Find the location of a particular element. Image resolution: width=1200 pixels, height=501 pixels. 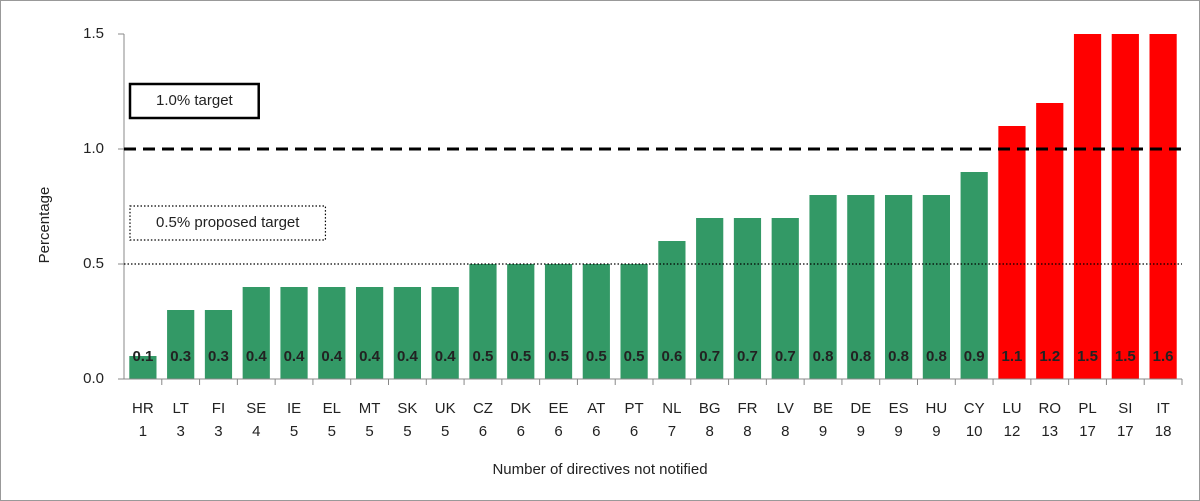

x-tick-label: AT is located at coordinates (596, 408).